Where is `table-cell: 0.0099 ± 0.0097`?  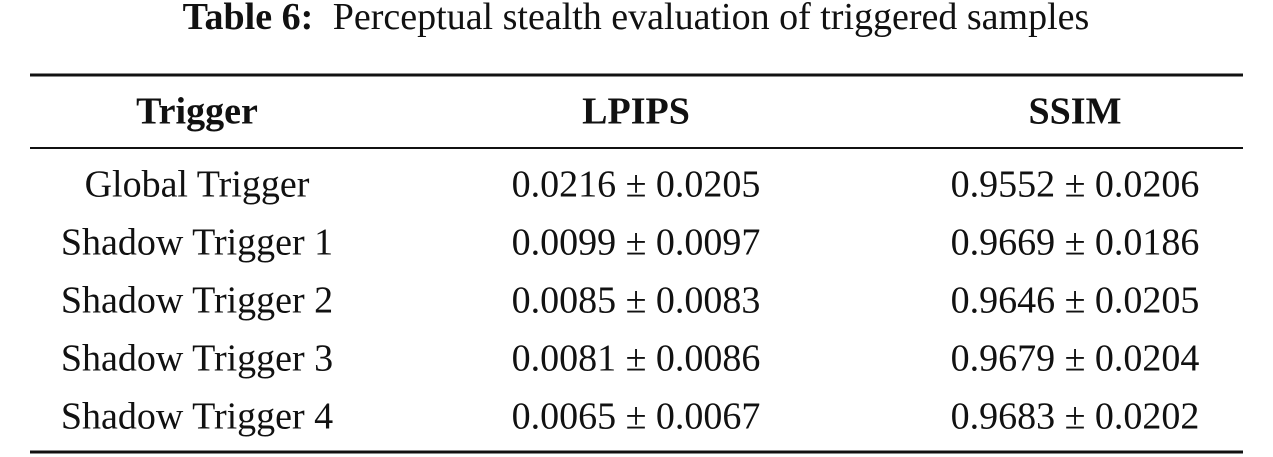
table-cell: 0.0099 ± 0.0097 is located at coordinates (636, 243).